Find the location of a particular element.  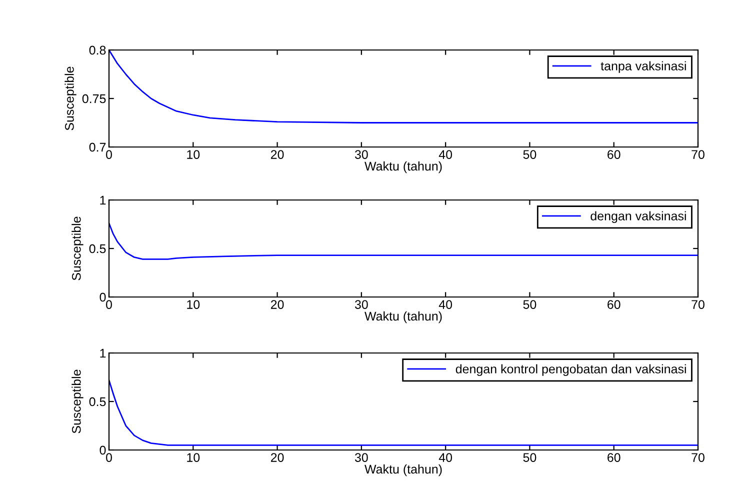

legend-label: dengan kontrol pengobatan dan vaksinasi is located at coordinates (571, 370).